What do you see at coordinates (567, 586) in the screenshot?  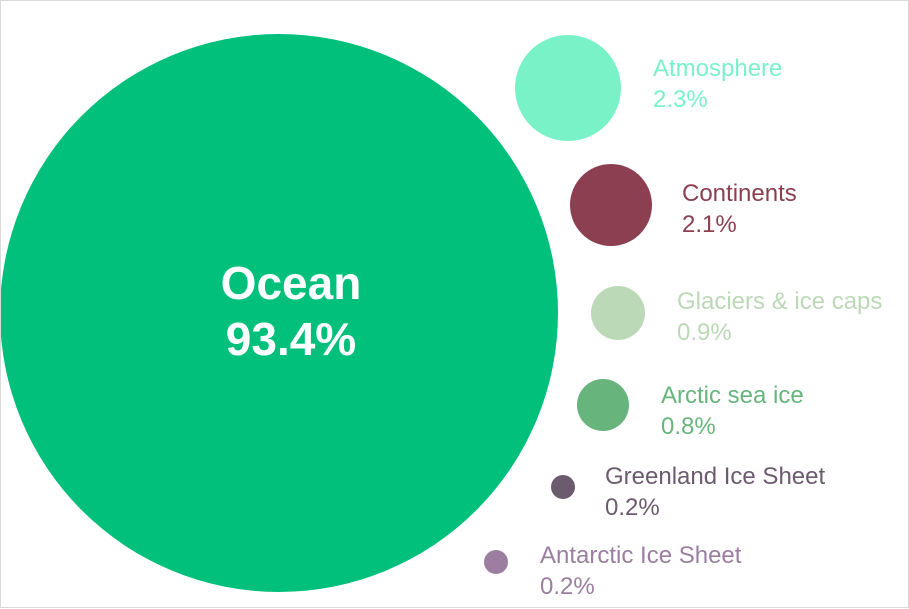 I see `bubble-value-antarctic-ice-sheet: 0.2%` at bounding box center [567, 586].